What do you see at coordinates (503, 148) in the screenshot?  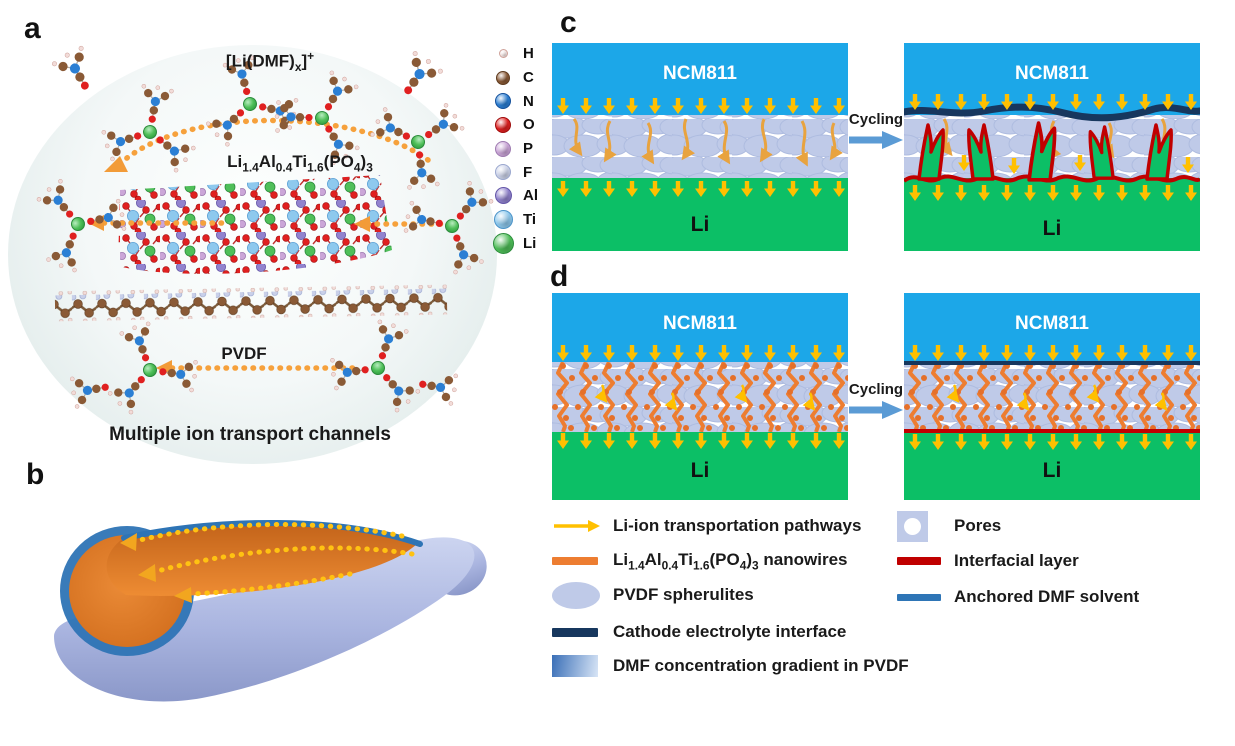 I see `phosphorus-atom-icon` at bounding box center [503, 148].